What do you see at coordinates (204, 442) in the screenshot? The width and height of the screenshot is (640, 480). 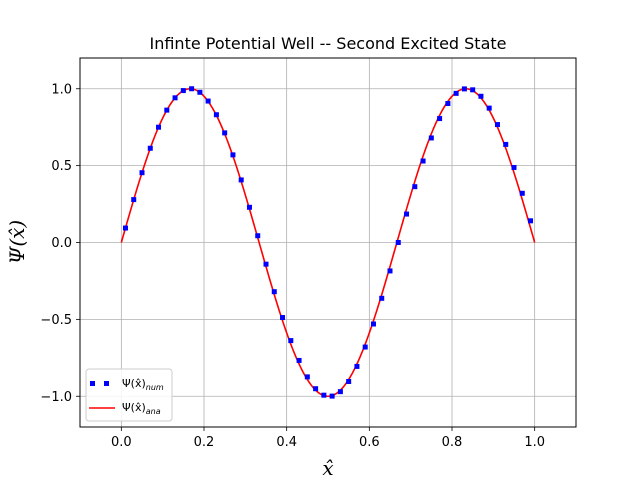 I see `x-tick-label: 0.2` at bounding box center [204, 442].